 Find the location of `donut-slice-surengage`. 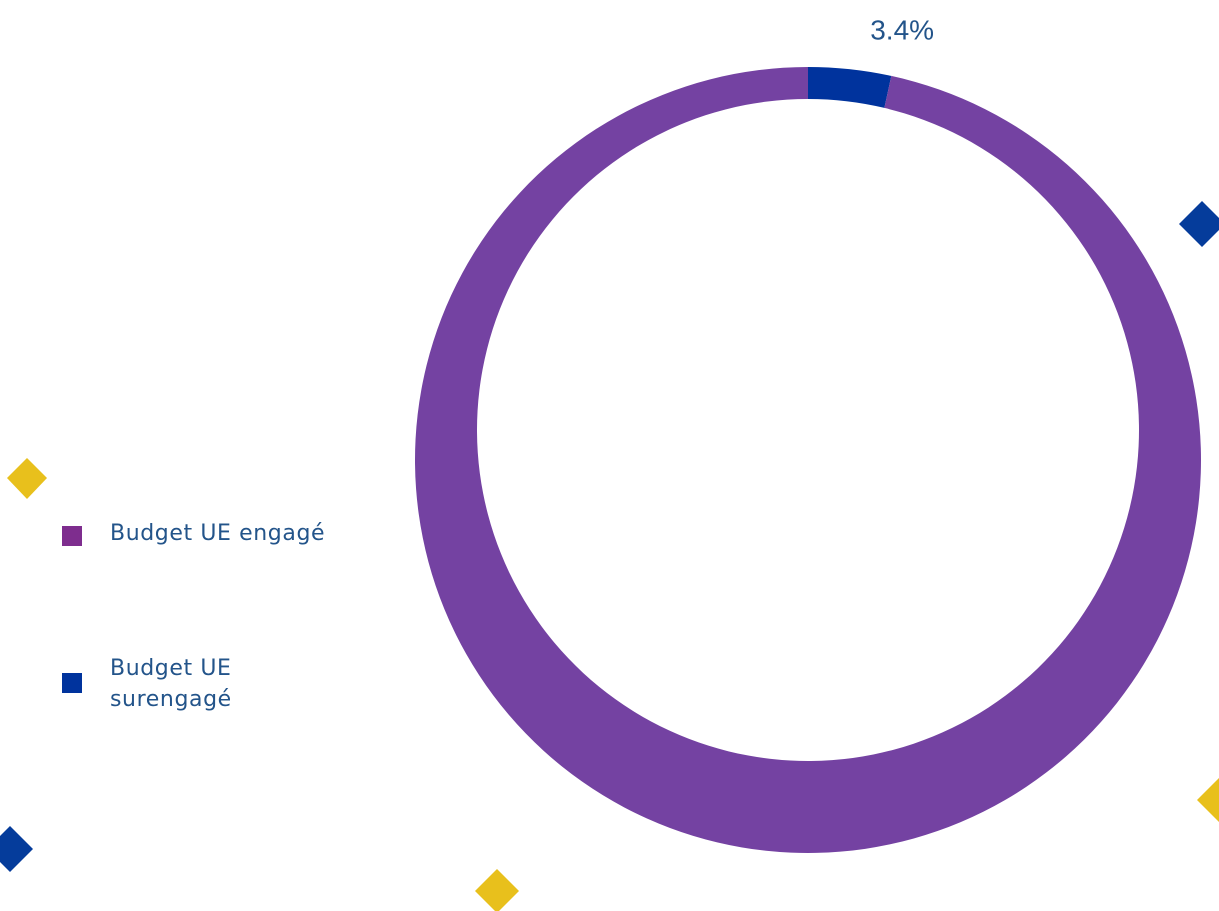

donut-slice-surengage is located at coordinates (850, 87).